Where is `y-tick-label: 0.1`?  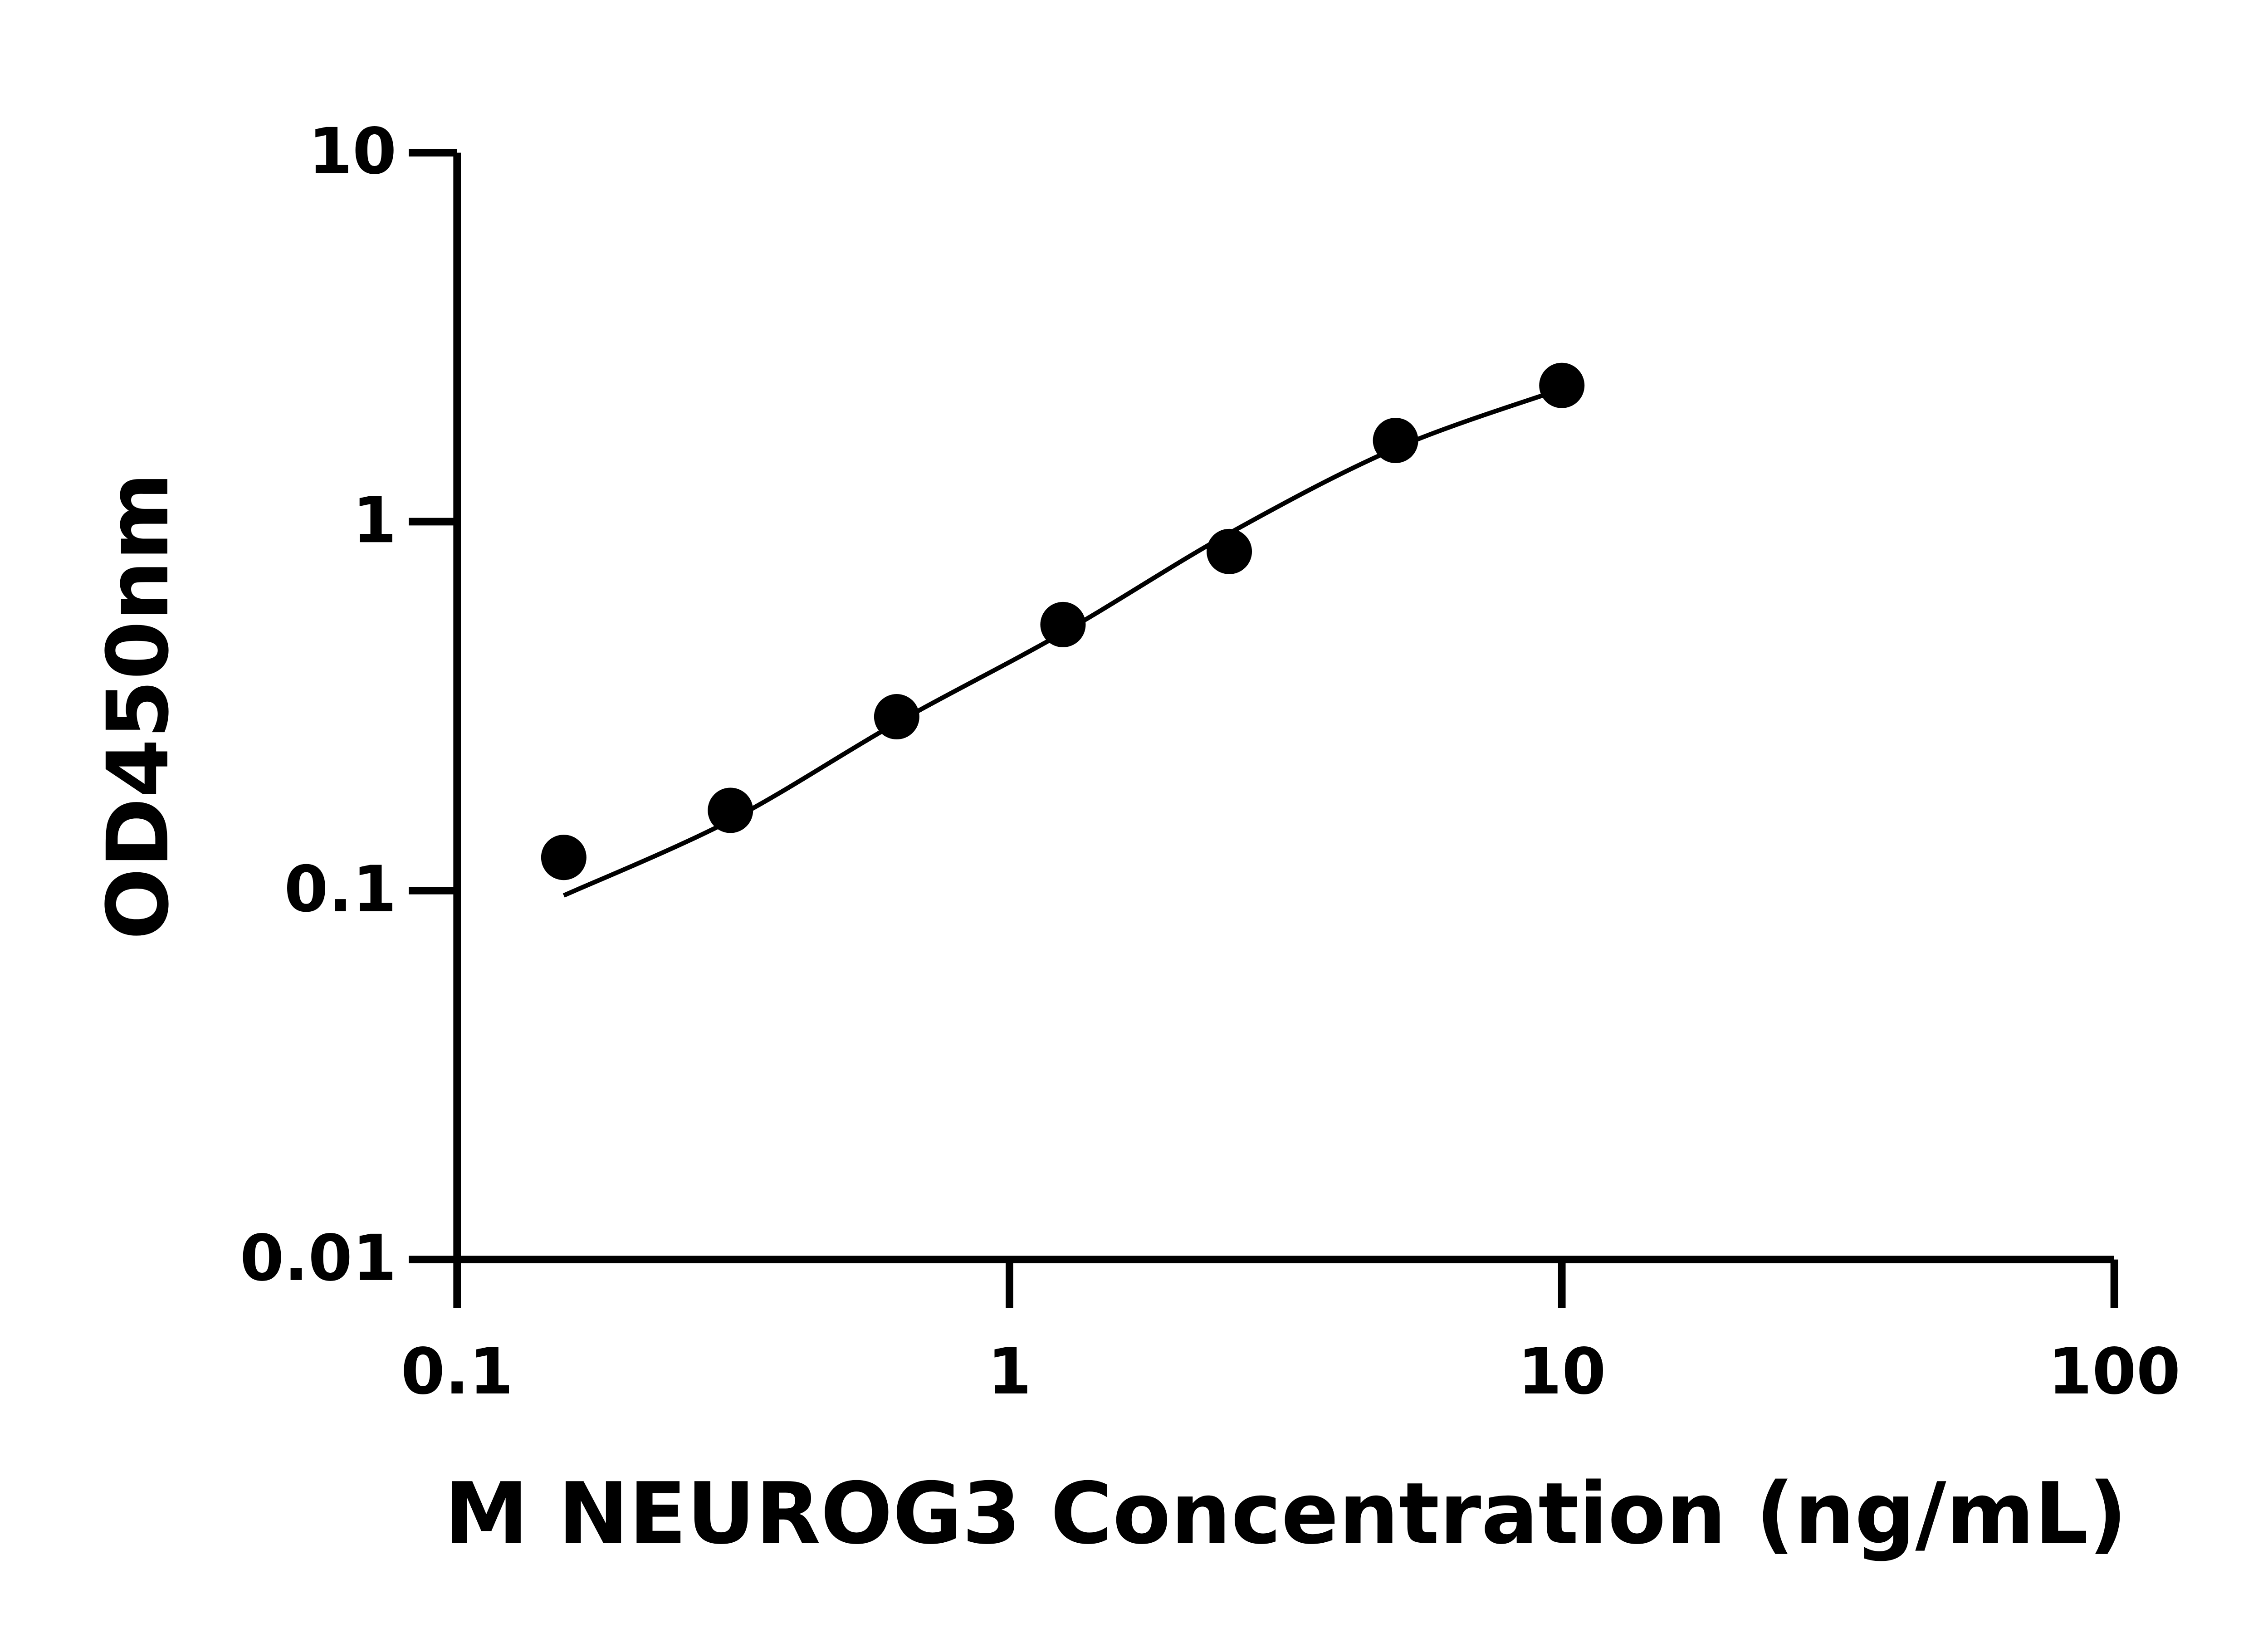 y-tick-label: 0.1 is located at coordinates (340, 890).